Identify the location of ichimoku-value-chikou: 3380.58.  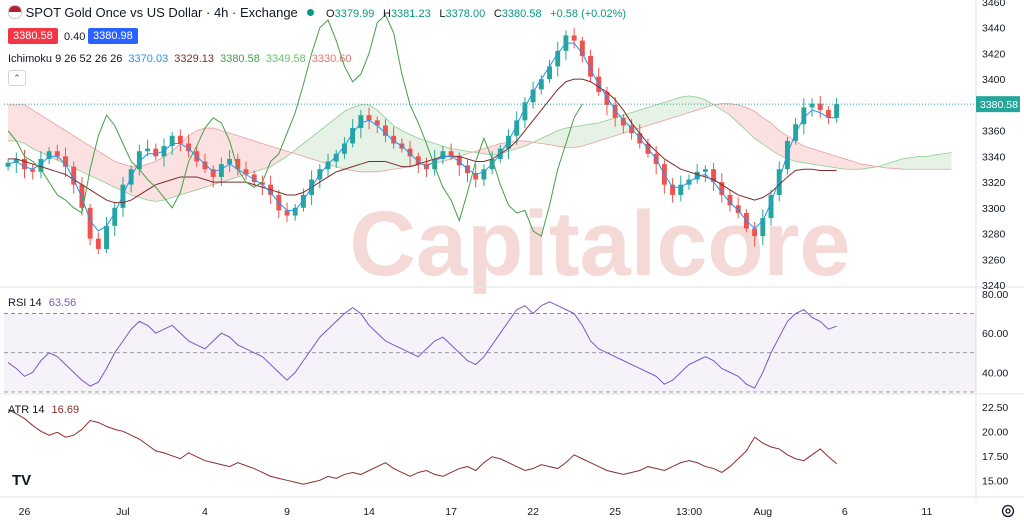
(240, 59).